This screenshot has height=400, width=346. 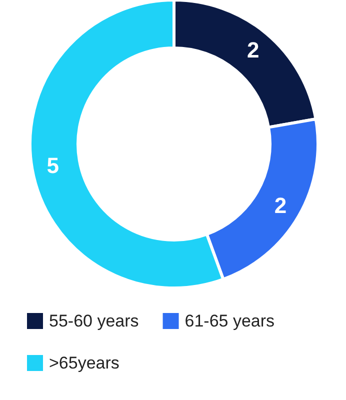 I want to click on data-label: 5, so click(x=52, y=165).